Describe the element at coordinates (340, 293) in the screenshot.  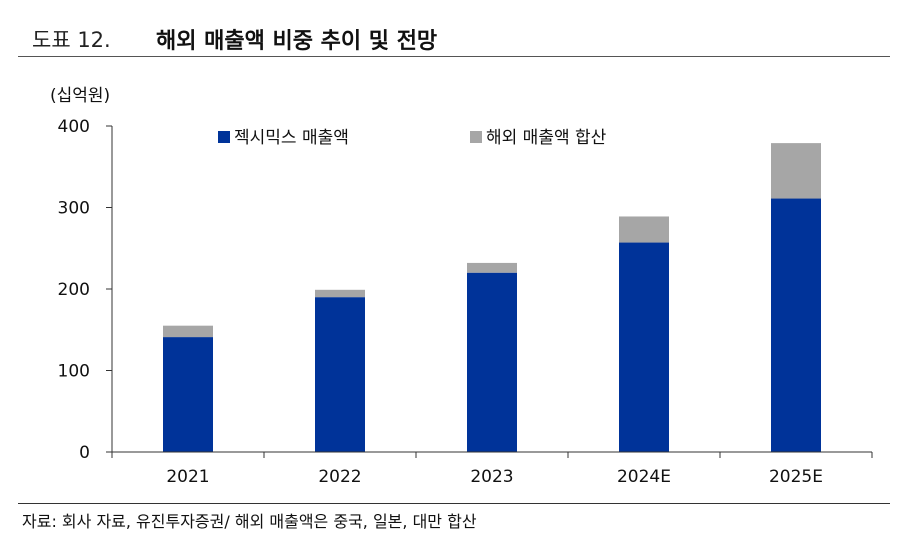
I see `bar-overseas-2022` at that location.